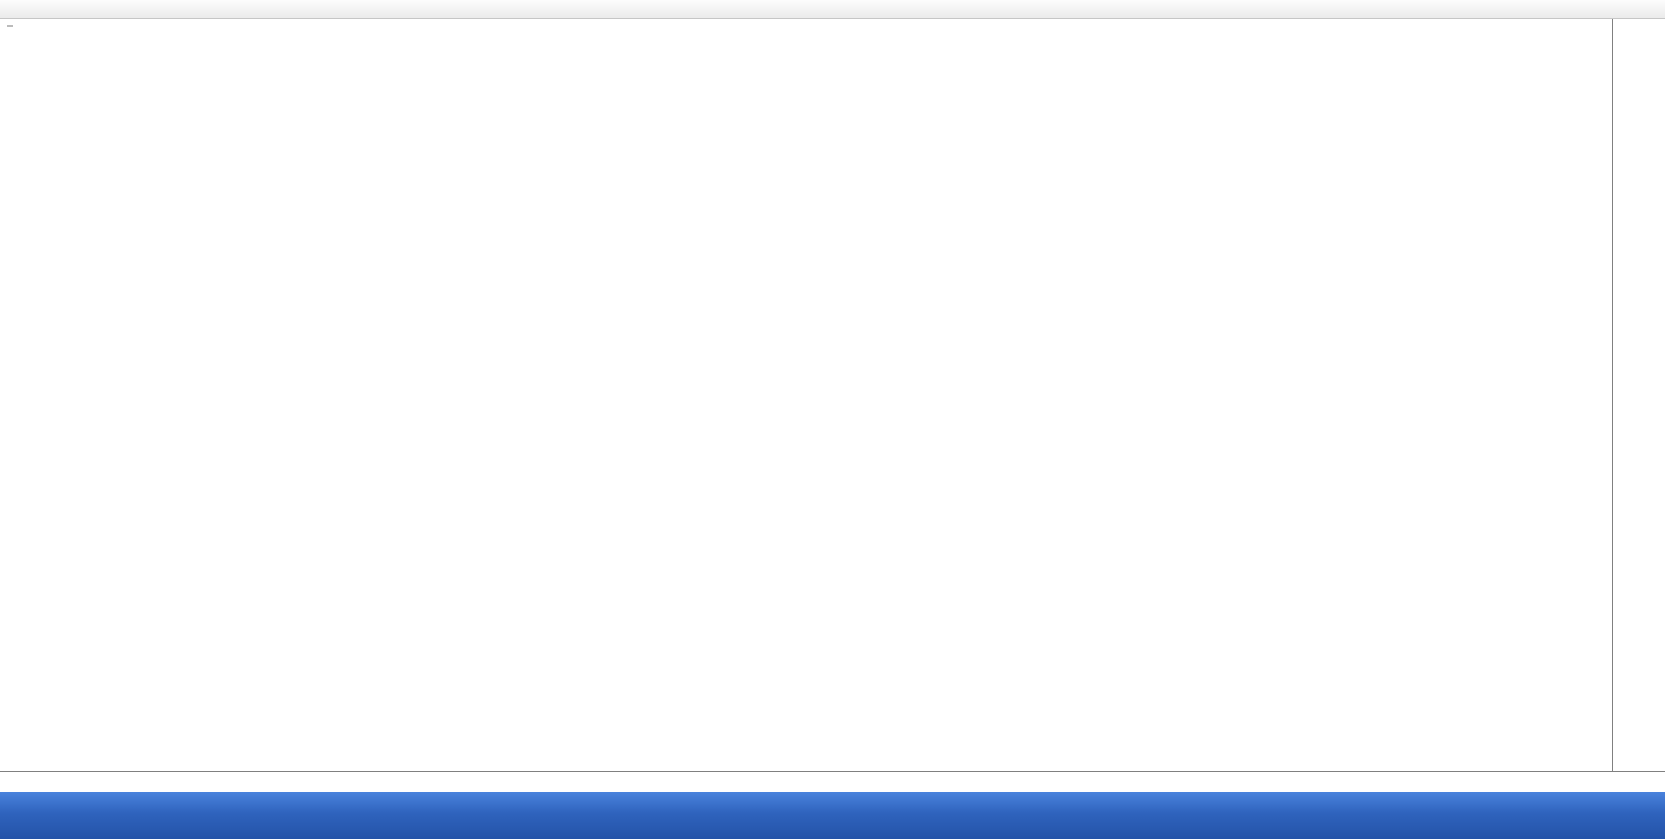  What do you see at coordinates (10, 26) in the screenshot?
I see `one-click-trading-toggle` at bounding box center [10, 26].